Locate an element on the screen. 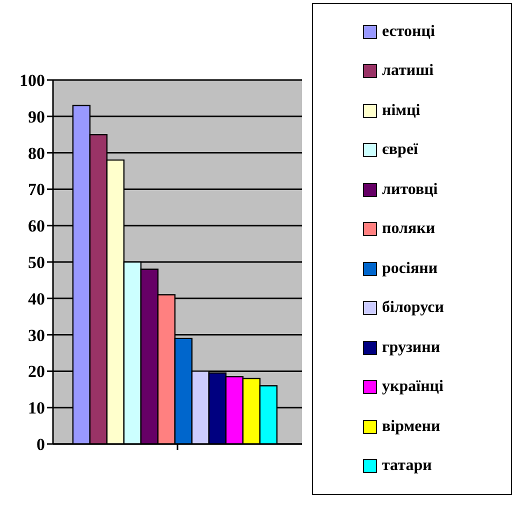 The image size is (517, 509). y-tick-label: 60 is located at coordinates (36, 226).